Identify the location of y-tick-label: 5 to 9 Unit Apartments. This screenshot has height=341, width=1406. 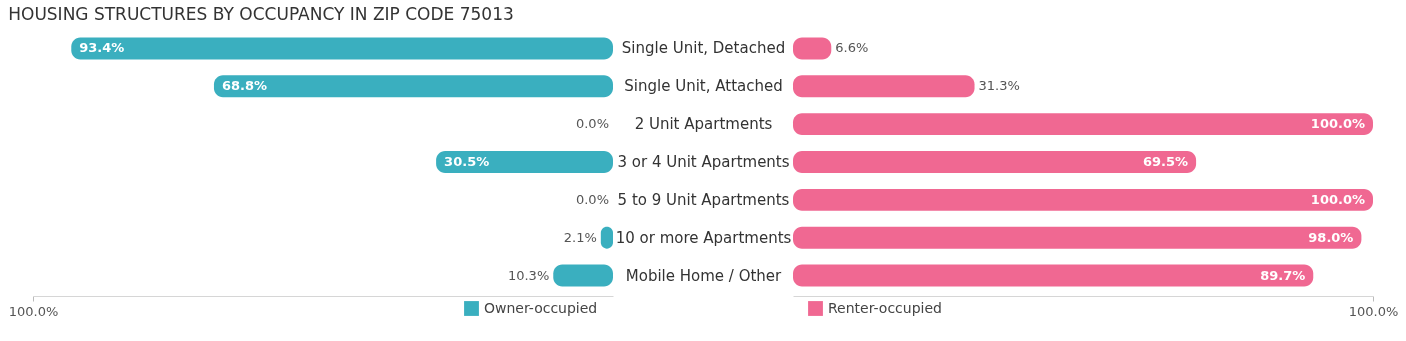
(703, 199).